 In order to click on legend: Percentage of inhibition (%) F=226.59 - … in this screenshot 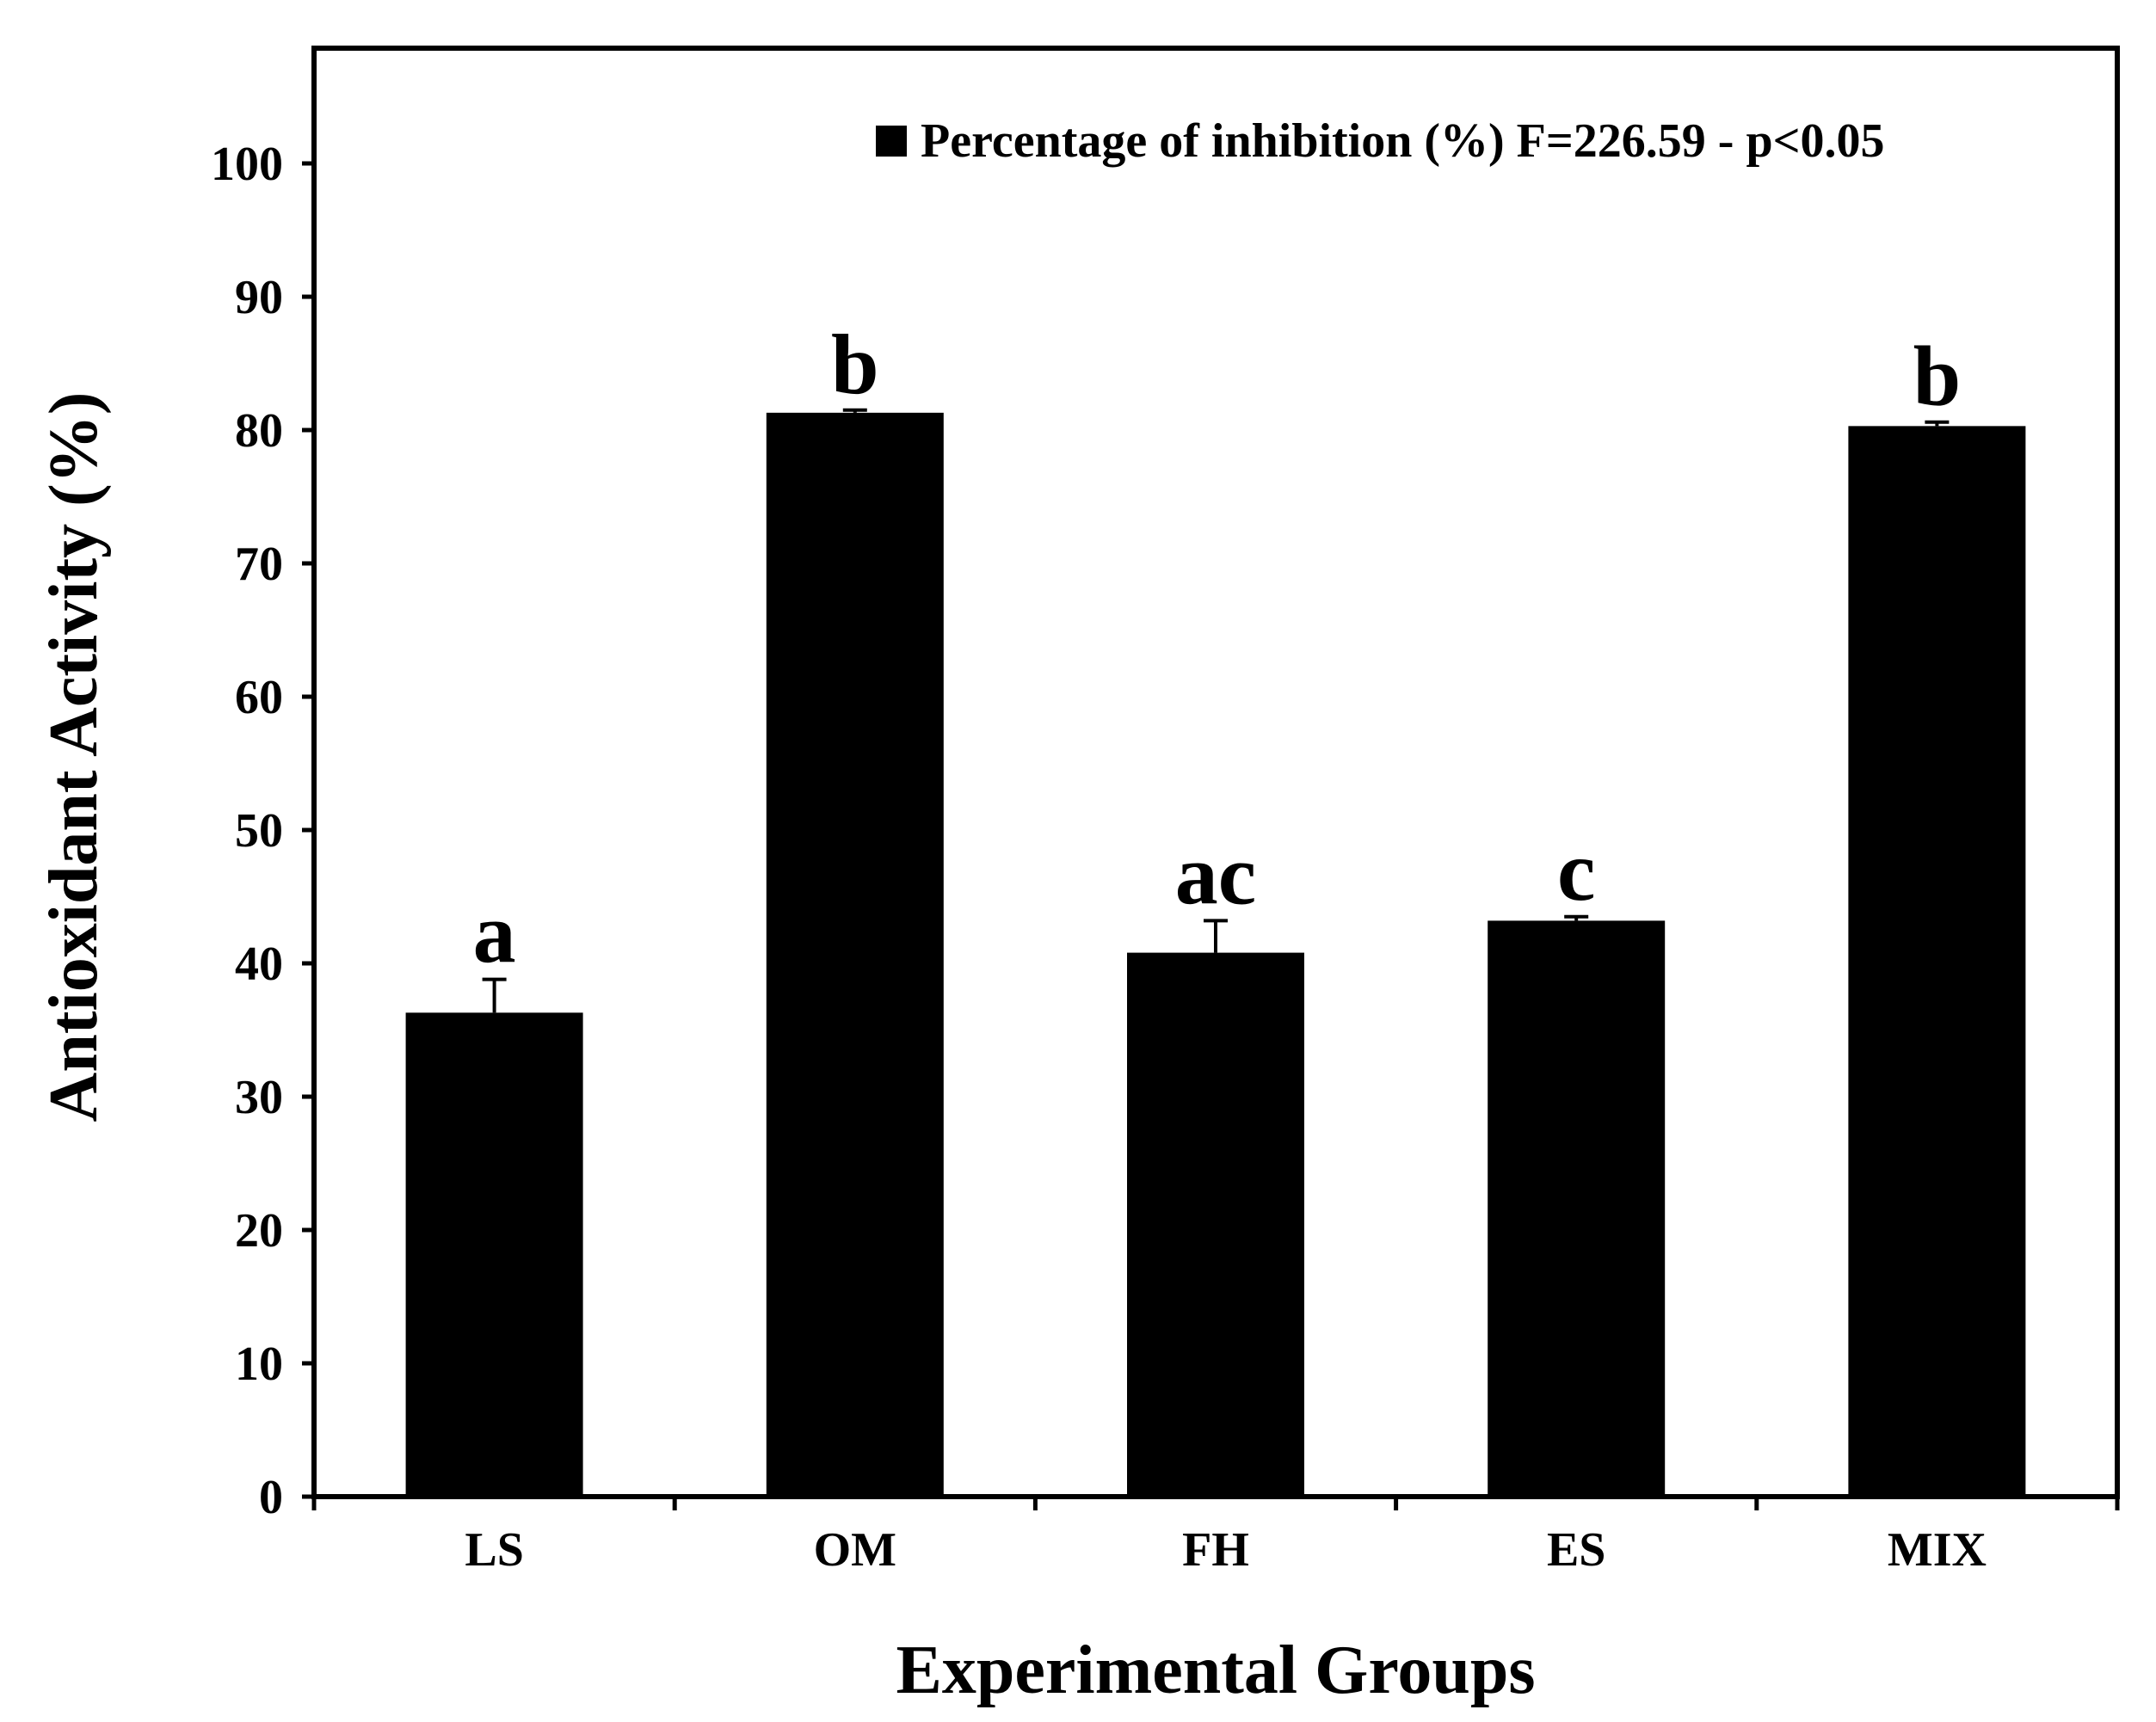, I will do `click(1381, 141)`.